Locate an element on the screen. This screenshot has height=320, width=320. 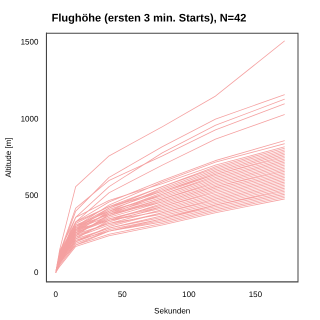
x-axis-title: Sekunden is located at coordinates (172, 311).